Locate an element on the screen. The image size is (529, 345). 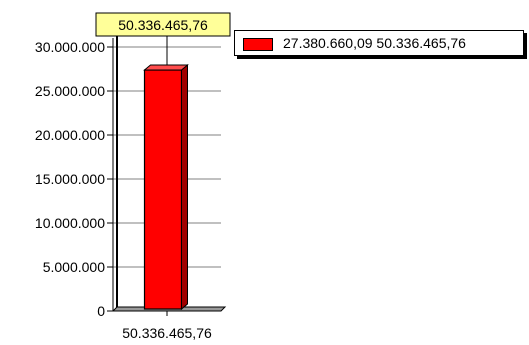
bar is located at coordinates (163, 189).